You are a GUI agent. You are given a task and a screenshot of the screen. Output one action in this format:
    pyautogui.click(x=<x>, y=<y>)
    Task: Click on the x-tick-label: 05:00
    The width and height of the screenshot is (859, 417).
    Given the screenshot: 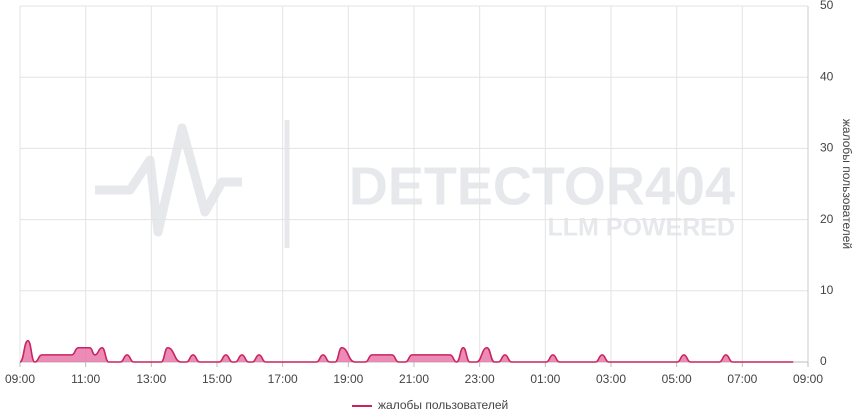 What is the action you would take?
    pyautogui.click(x=677, y=379)
    